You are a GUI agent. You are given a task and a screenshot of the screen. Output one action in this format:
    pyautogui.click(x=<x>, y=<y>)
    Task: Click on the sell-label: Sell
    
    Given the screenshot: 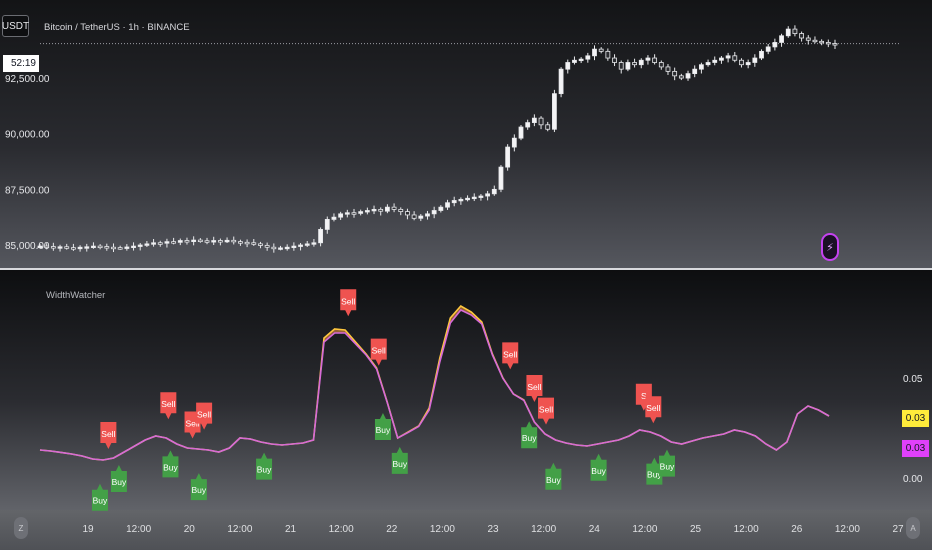 What is the action you would take?
    pyautogui.click(x=168, y=404)
    